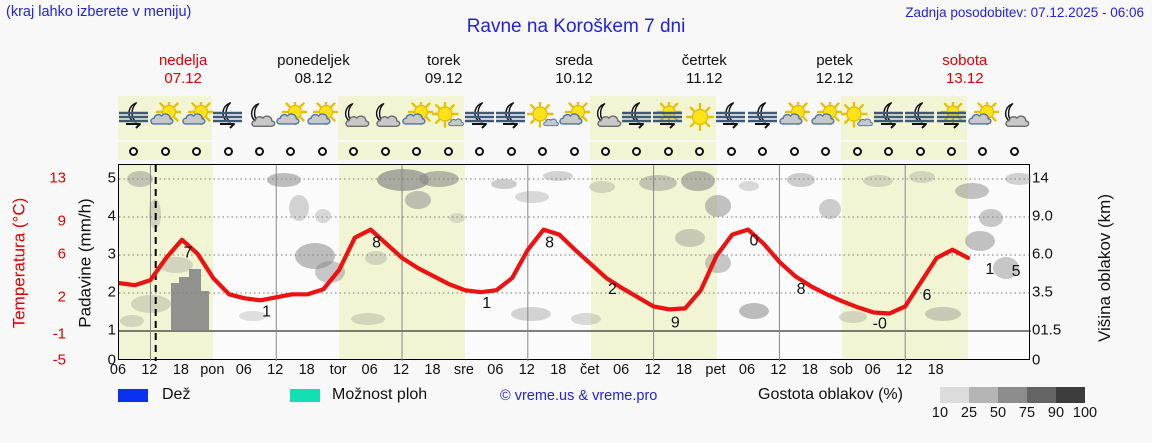  What do you see at coordinates (1105, 268) in the screenshot?
I see `cloud-height-axis-title: Višina oblakov (km)` at bounding box center [1105, 268].